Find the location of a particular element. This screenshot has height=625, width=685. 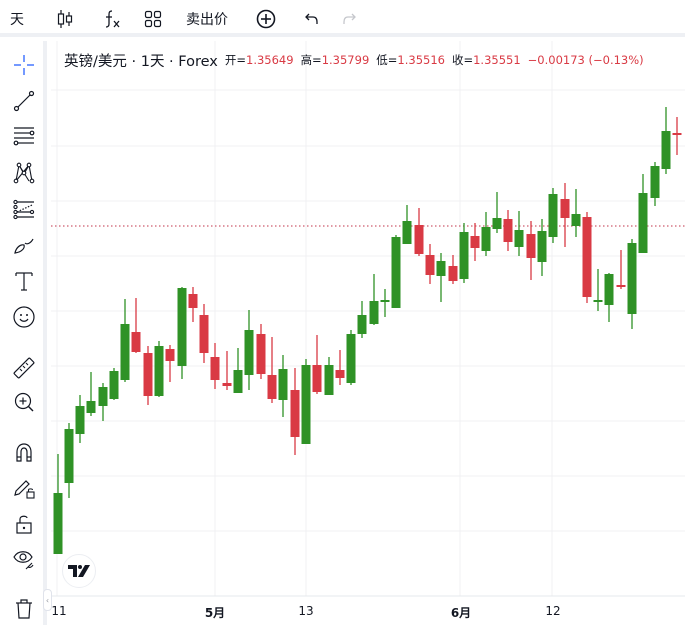

plus-circle-icon is located at coordinates (266, 18).